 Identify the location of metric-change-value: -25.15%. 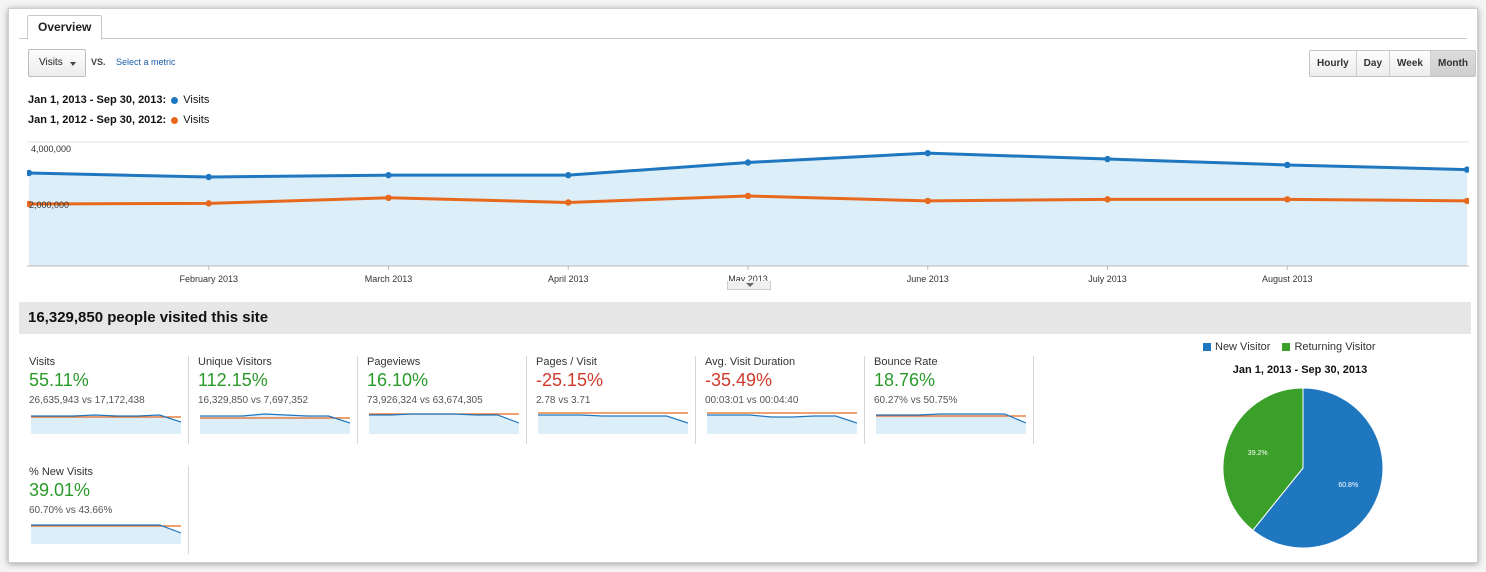
(570, 380).